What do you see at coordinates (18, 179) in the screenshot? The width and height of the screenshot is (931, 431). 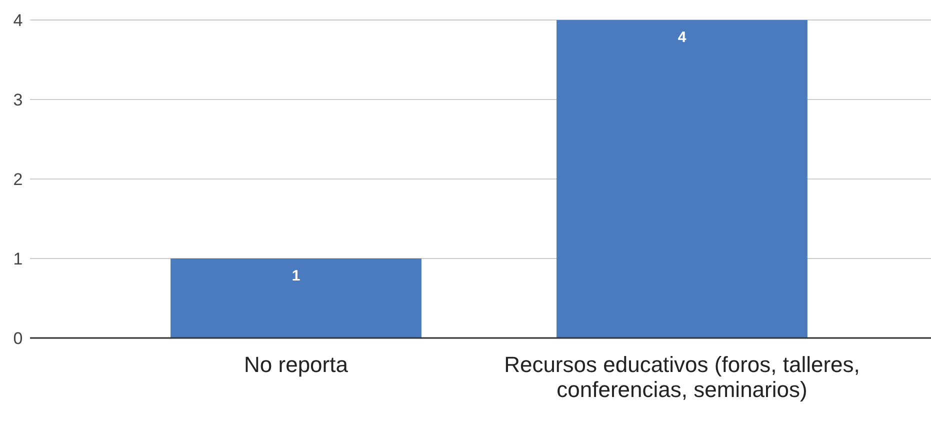 I see `y-tick-label: 2` at bounding box center [18, 179].